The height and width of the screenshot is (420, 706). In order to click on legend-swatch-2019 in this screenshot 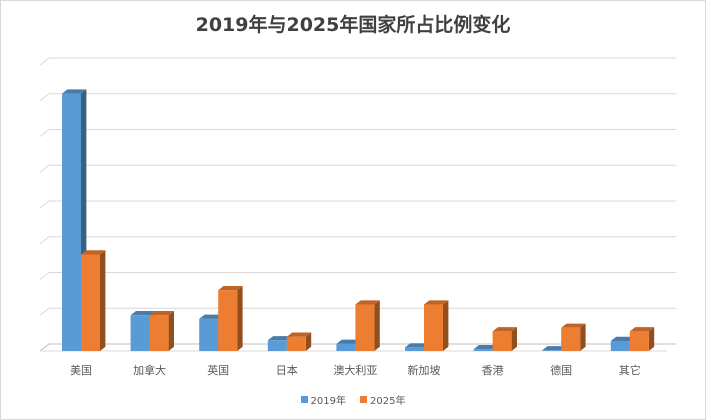, I will do `click(304, 399)`.